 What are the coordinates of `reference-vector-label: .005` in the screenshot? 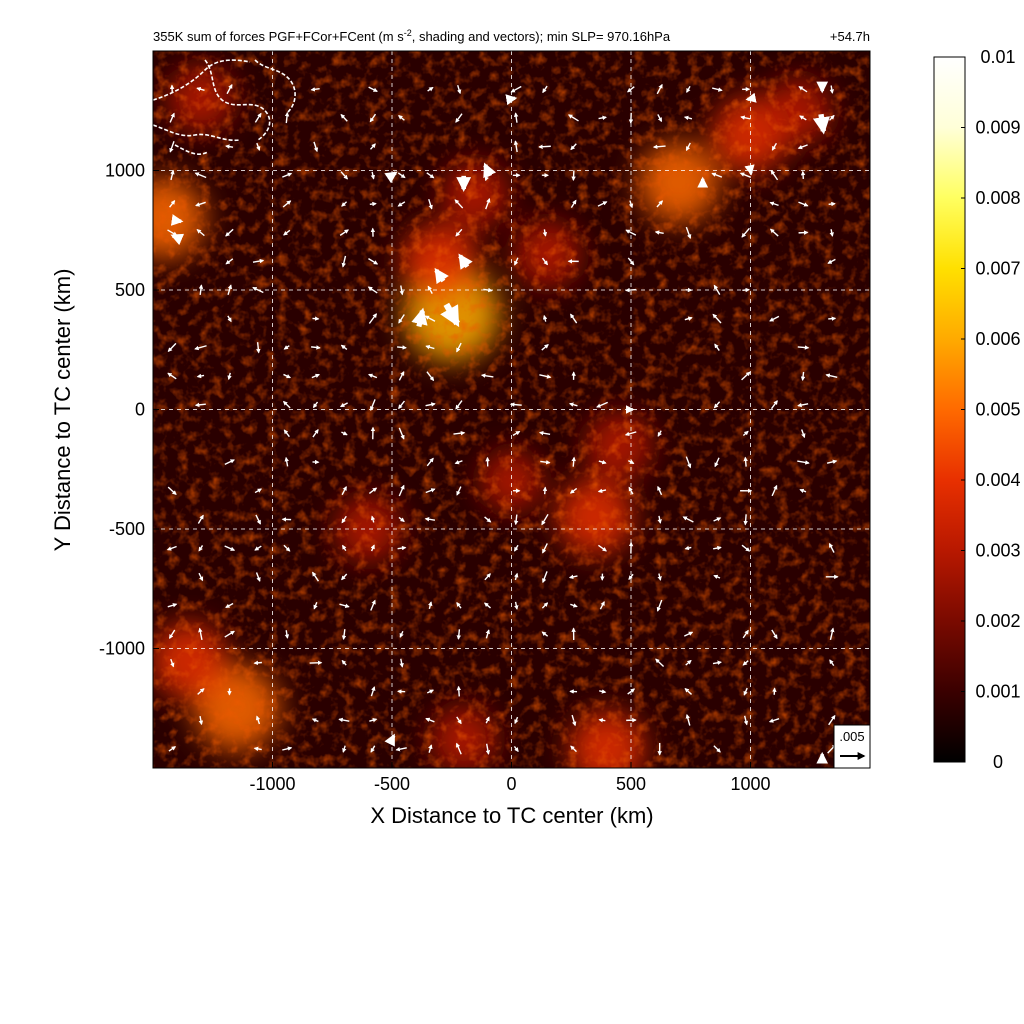 It's located at (851, 736).